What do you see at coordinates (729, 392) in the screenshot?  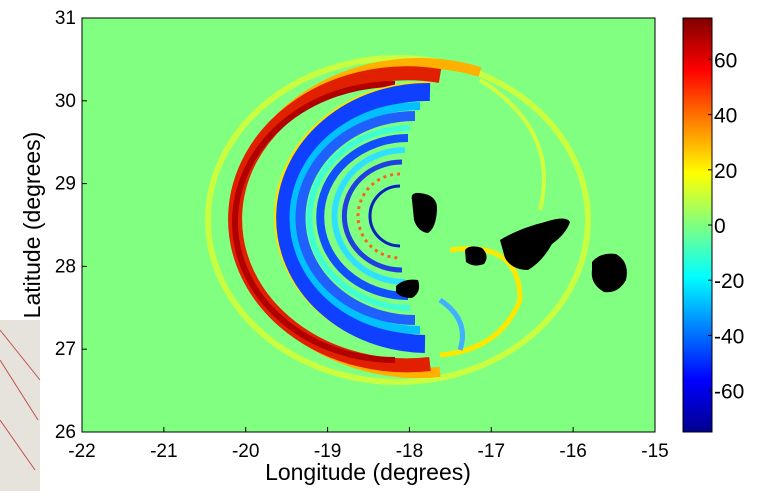 I see `colorbar-tick-label: -60` at bounding box center [729, 392].